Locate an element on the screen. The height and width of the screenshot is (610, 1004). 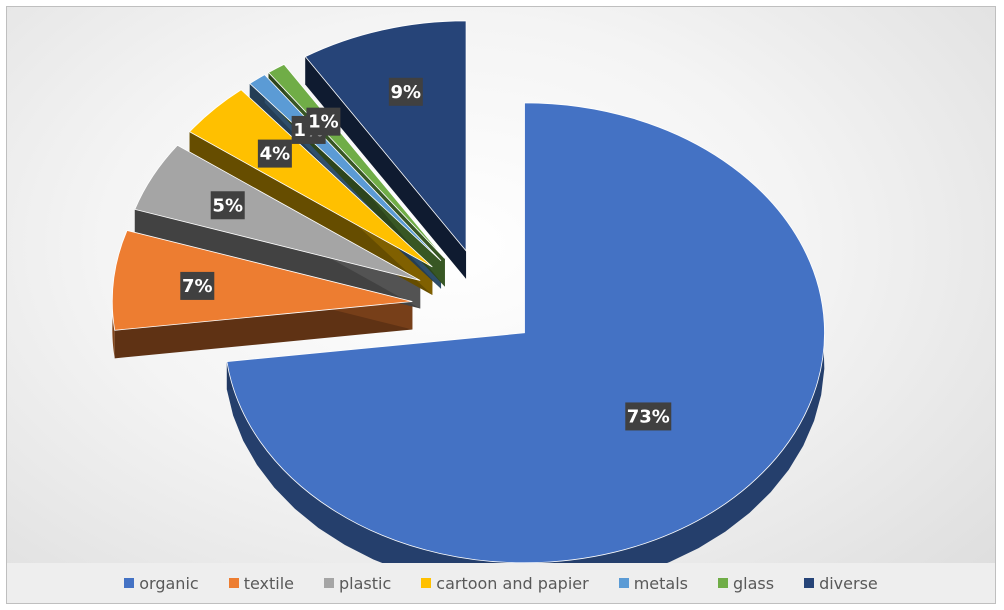
data-label-text: 9% is located at coordinates (406, 92).